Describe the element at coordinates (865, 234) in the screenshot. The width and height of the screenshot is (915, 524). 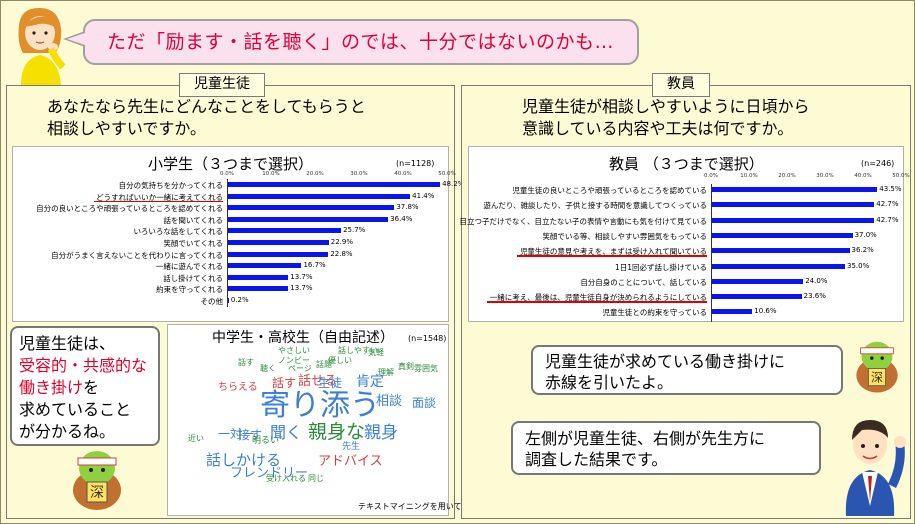
I see `bar-value-label: 37.0%` at that location.